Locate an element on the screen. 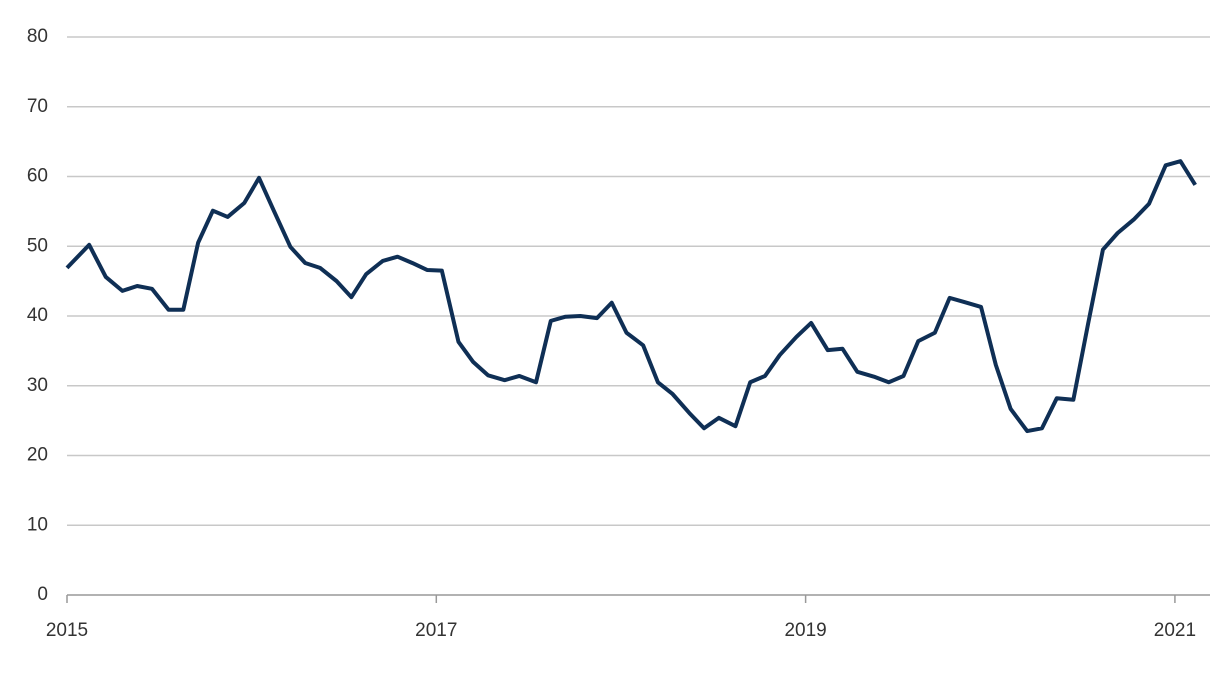  y-tick-label: 60 is located at coordinates (37, 176).